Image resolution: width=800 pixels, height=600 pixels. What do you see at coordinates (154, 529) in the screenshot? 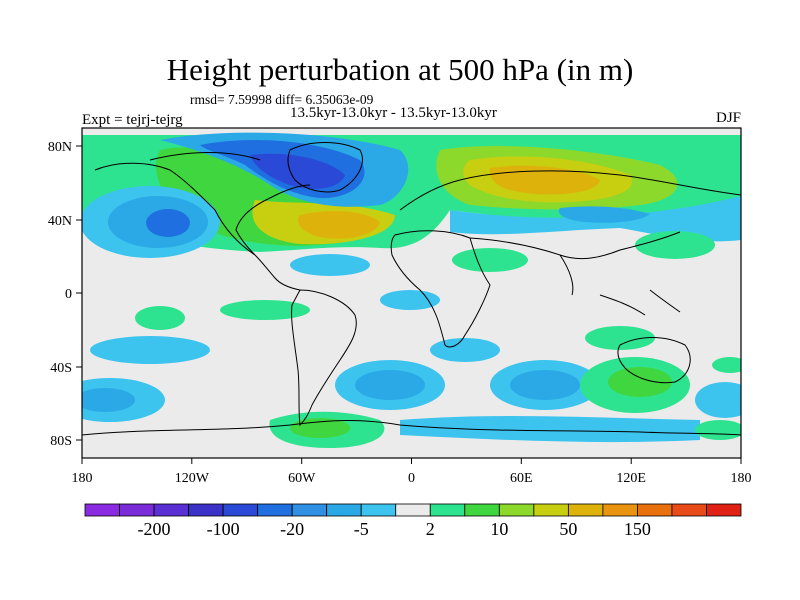
I see `colorbar-label: -200` at bounding box center [154, 529].